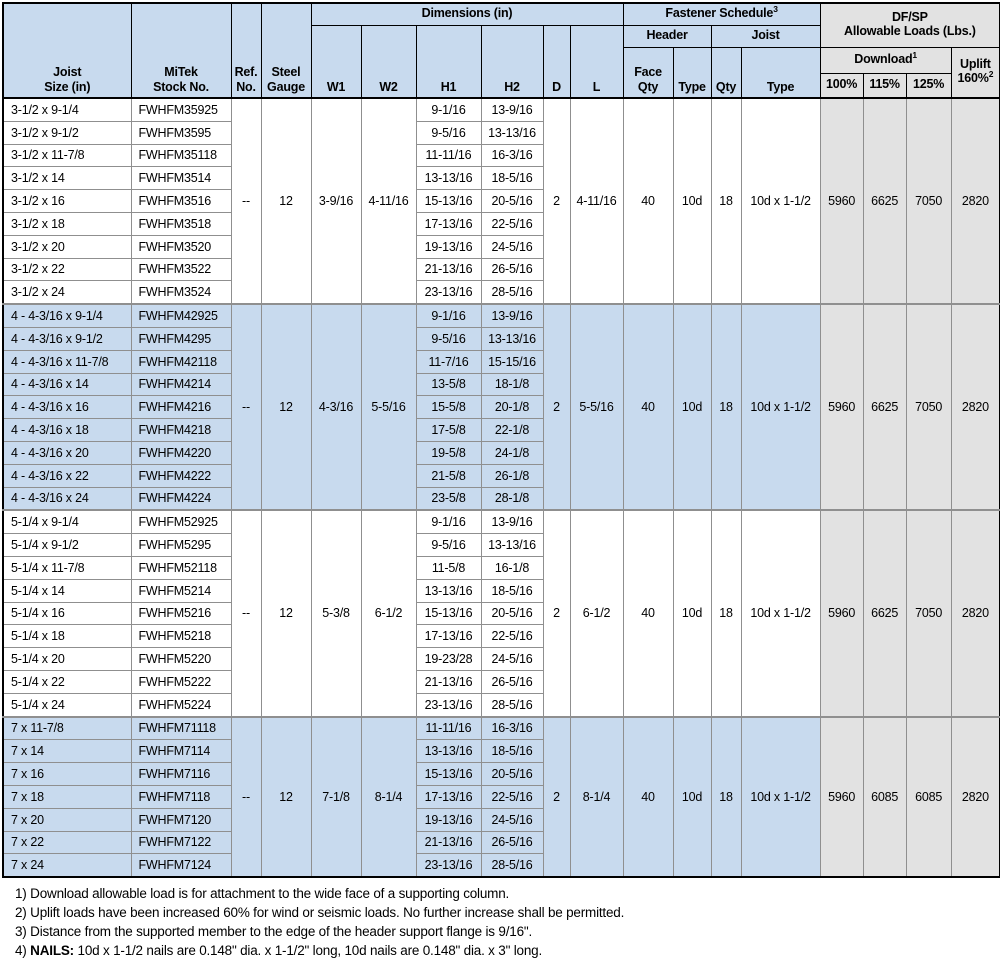 The height and width of the screenshot is (960, 1000). I want to click on col-header-joist-type: Type, so click(780, 72).